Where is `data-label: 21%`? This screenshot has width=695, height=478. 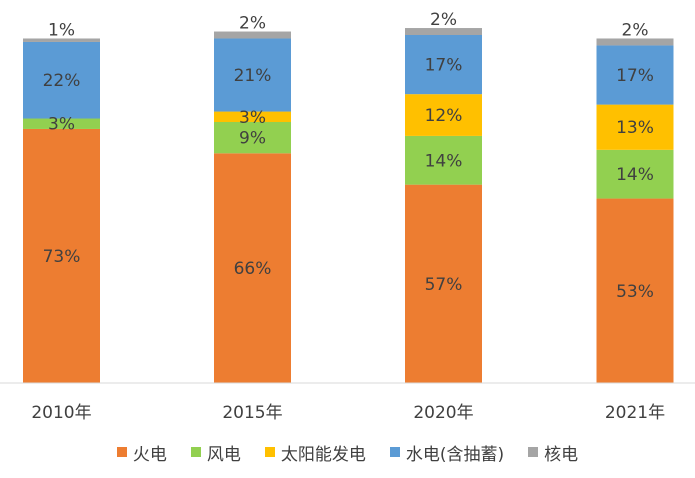 data-label: 21% is located at coordinates (253, 76).